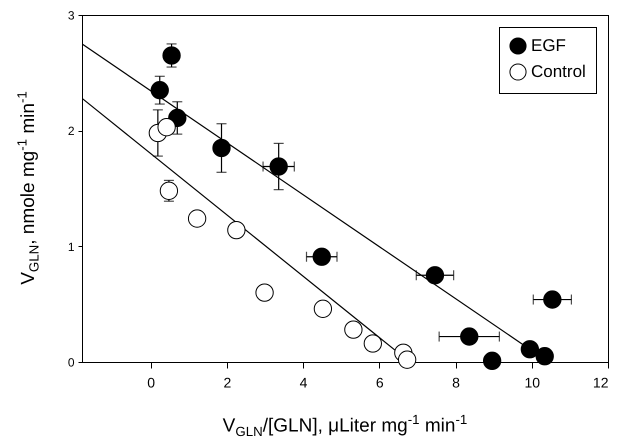 Image resolution: width=618 pixels, height=444 pixels. I want to click on y-tick-label: 2, so click(71, 131).